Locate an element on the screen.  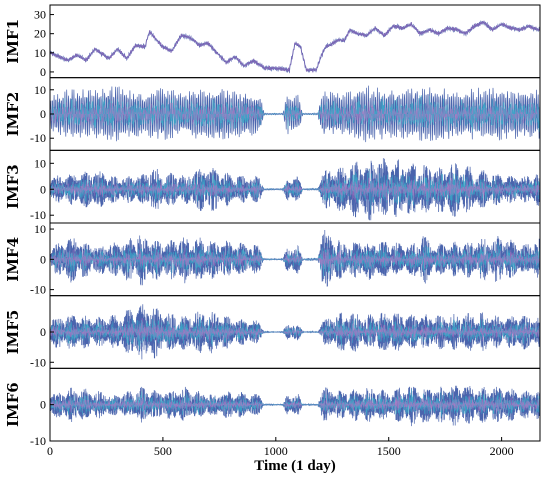
x-axis-label: Time (1 day) is located at coordinates (294, 466).